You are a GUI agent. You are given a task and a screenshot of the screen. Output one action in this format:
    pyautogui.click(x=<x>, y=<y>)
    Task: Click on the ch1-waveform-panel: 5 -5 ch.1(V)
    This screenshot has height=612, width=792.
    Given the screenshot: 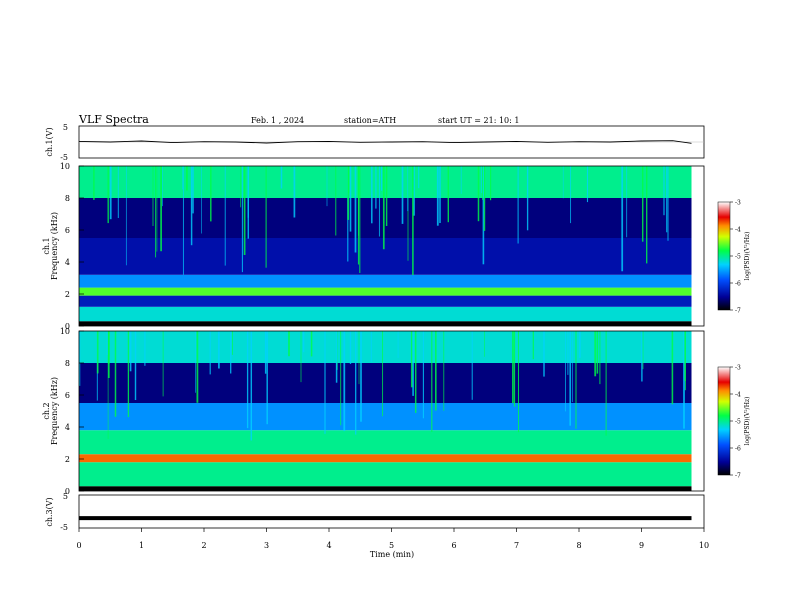 What is the action you would take?
    pyautogui.click(x=375, y=142)
    